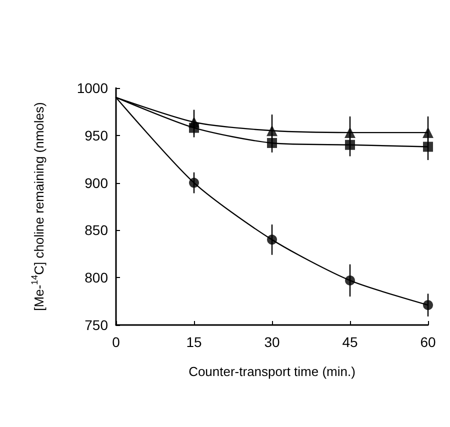 Image resolution: width=450 pixels, height=427 pixels. What do you see at coordinates (96, 325) in the screenshot?
I see `y-tick-label: 750` at bounding box center [96, 325].